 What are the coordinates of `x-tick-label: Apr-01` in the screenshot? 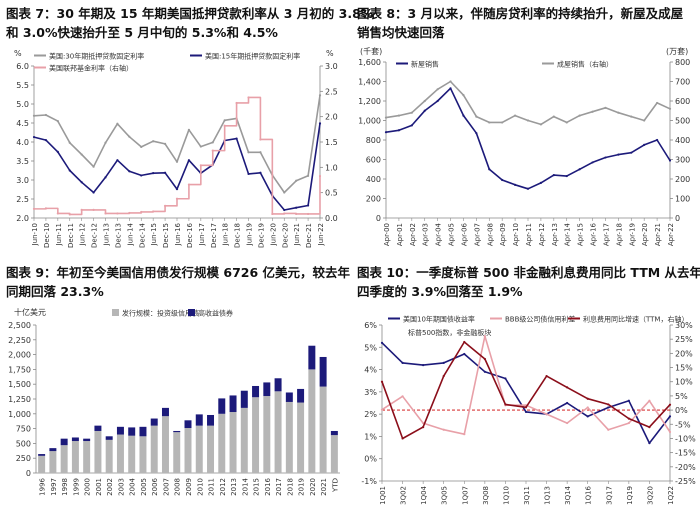 It's located at (400, 234).